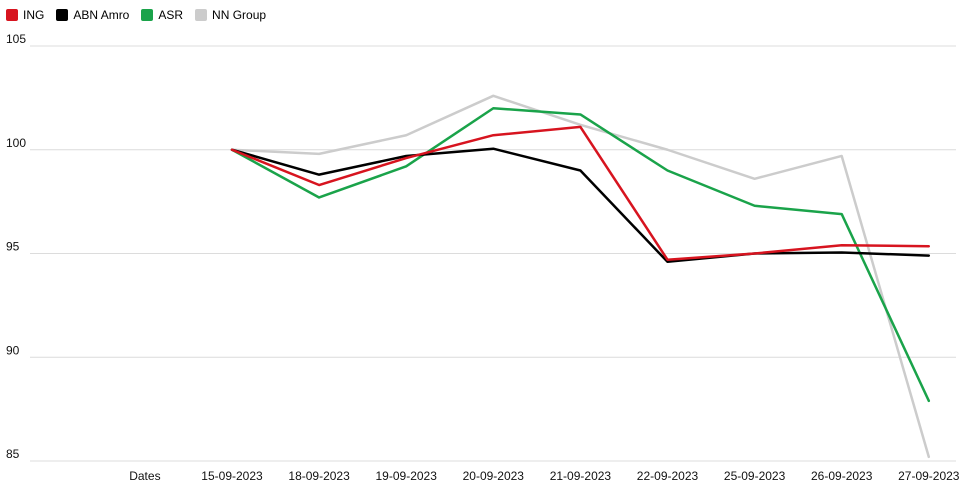  I want to click on y-tick-label: 100, so click(16, 143).